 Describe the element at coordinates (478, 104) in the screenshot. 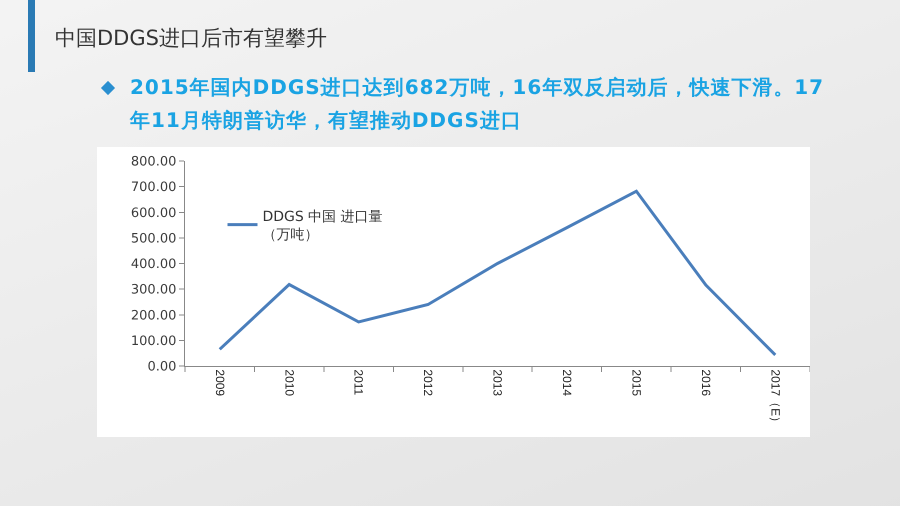

I see `chart-subtitle: 2015年国内DDGS进口达到682万吨，16年双反启动后，快速下滑。17年11月特朗普访华，有望推动DDGS进口` at that location.